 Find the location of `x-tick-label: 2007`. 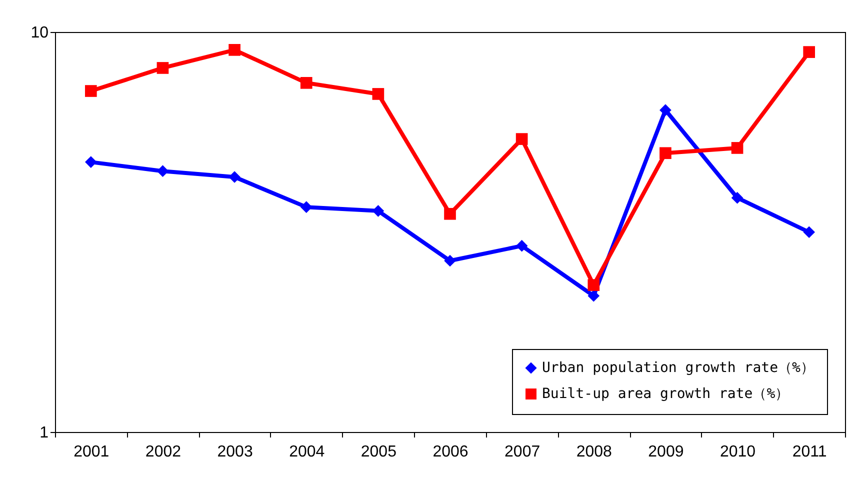

x-tick-label: 2007 is located at coordinates (522, 452).